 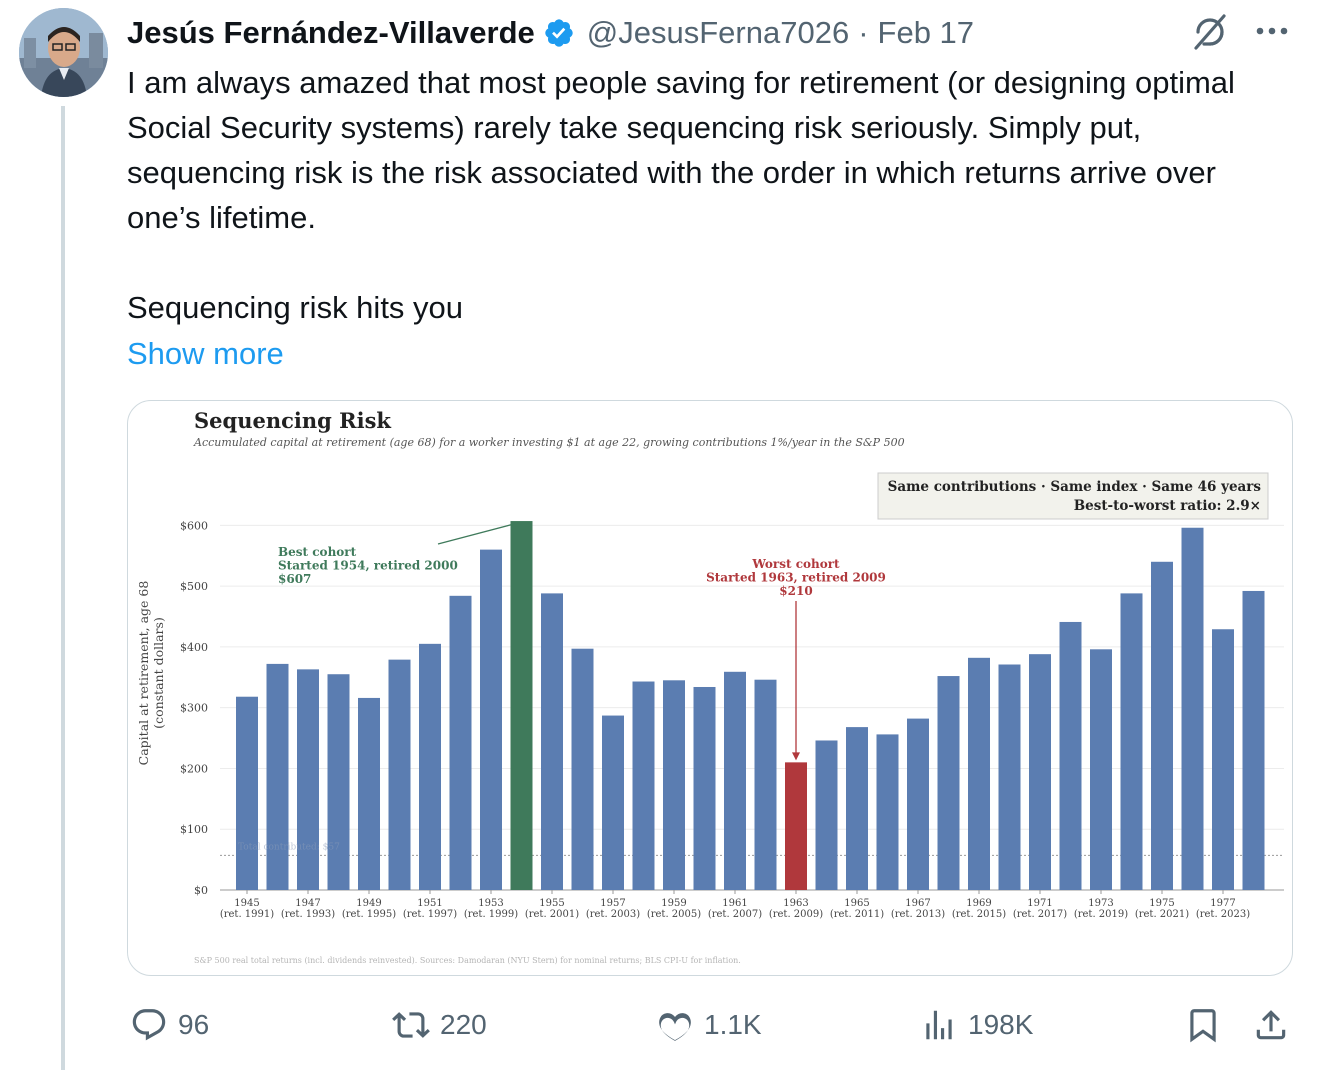 I want to click on bar-1956, so click(x=582, y=769).